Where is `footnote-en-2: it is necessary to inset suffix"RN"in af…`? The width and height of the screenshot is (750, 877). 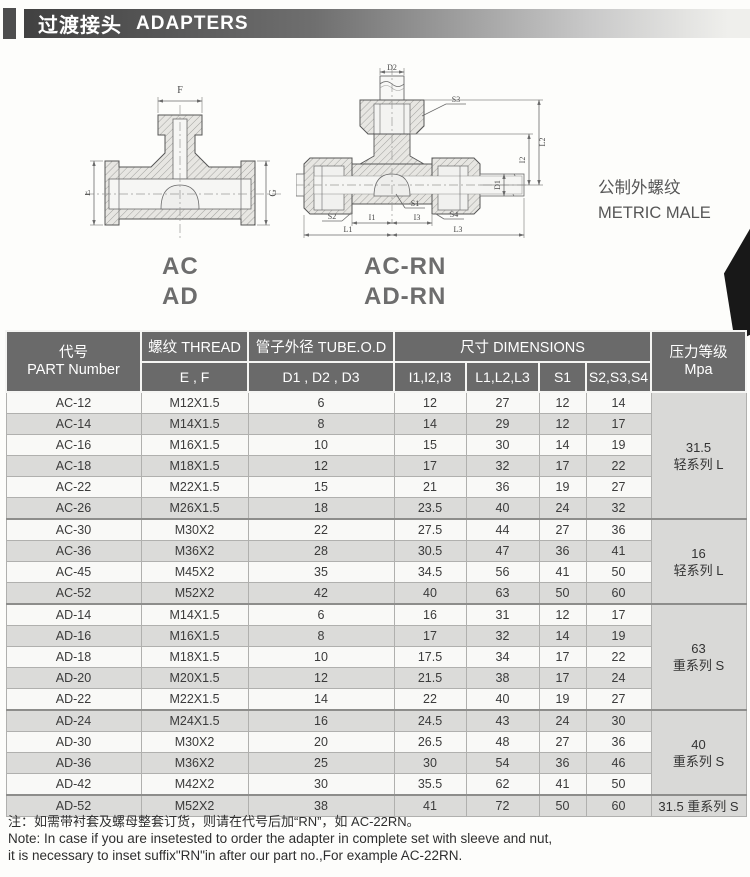
footnote-en-2: it is necessary to inset suffix"RN"in af… is located at coordinates (235, 855).